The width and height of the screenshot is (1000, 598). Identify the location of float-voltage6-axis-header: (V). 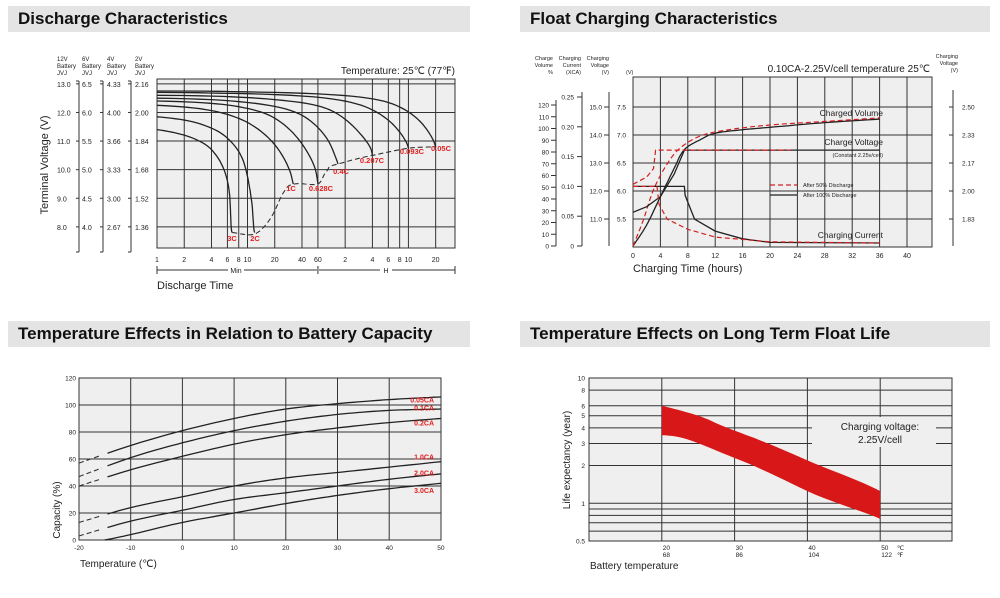
(630, 73).